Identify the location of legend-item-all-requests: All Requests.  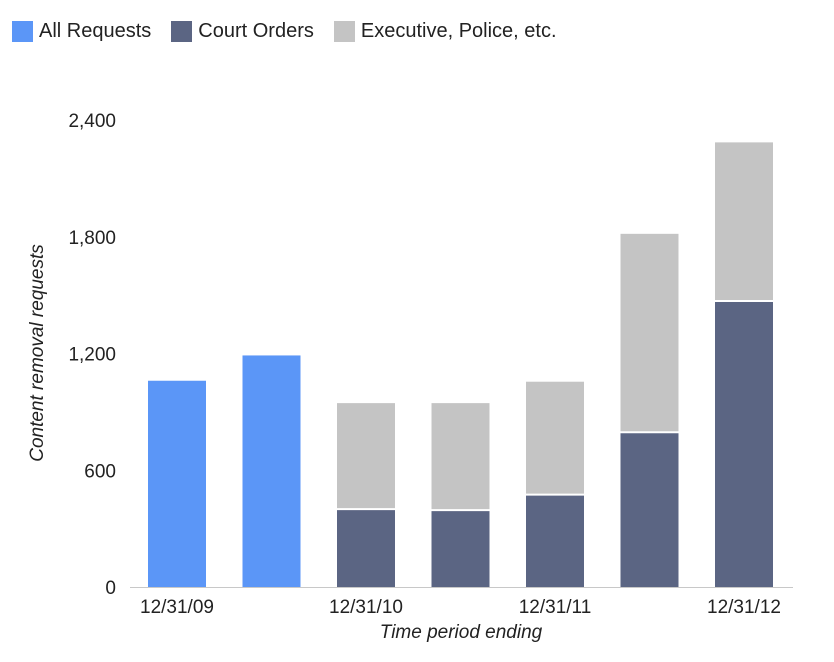
(81, 31).